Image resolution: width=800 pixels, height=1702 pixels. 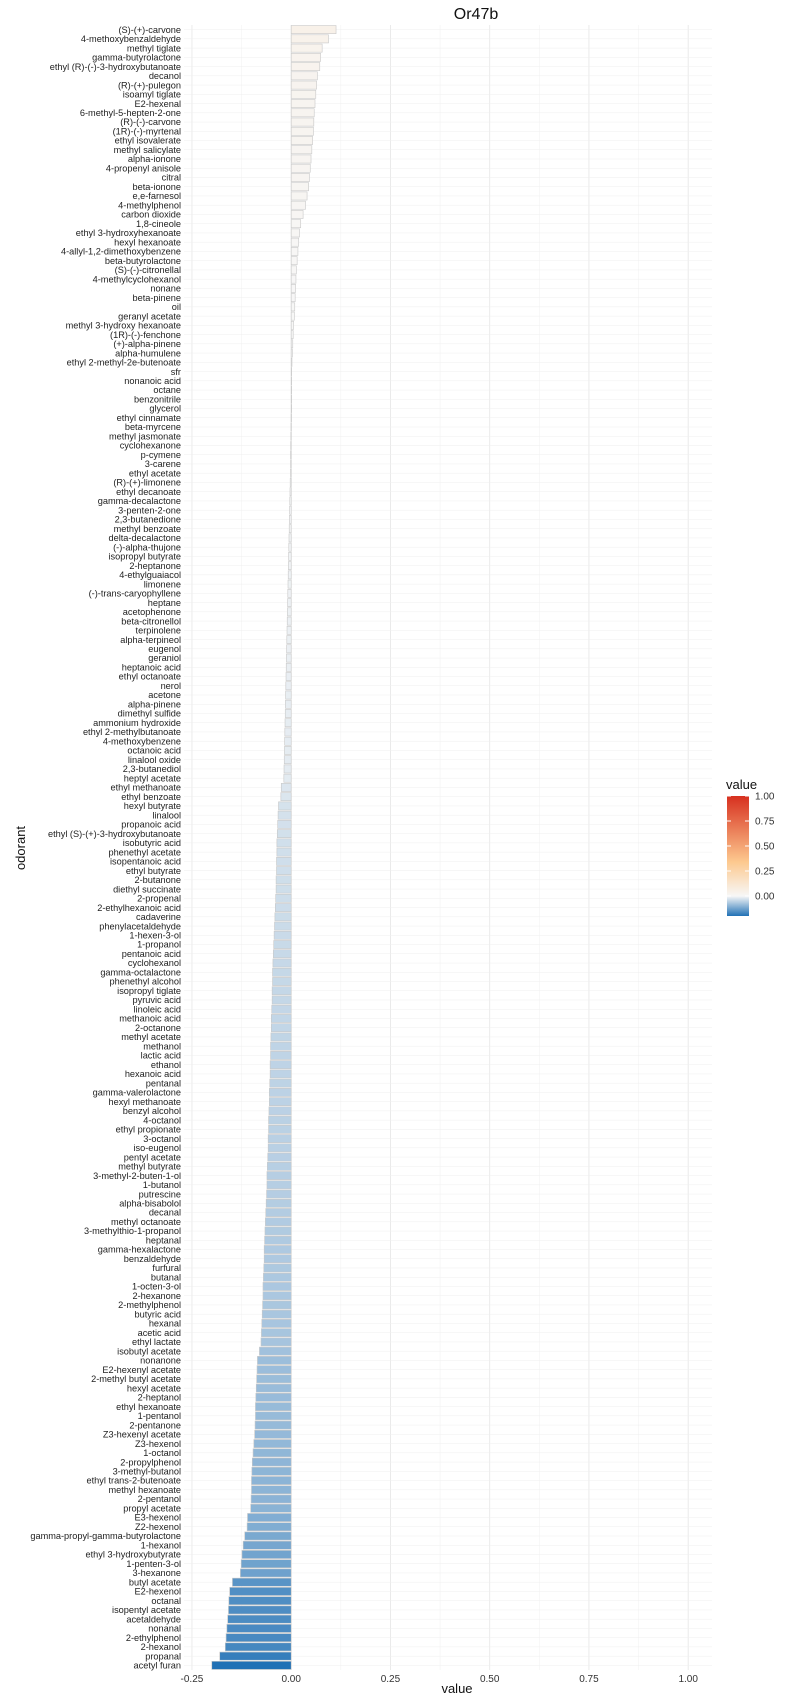 I want to click on y-tick-label: acetaldehyde, so click(x=153, y=1619).